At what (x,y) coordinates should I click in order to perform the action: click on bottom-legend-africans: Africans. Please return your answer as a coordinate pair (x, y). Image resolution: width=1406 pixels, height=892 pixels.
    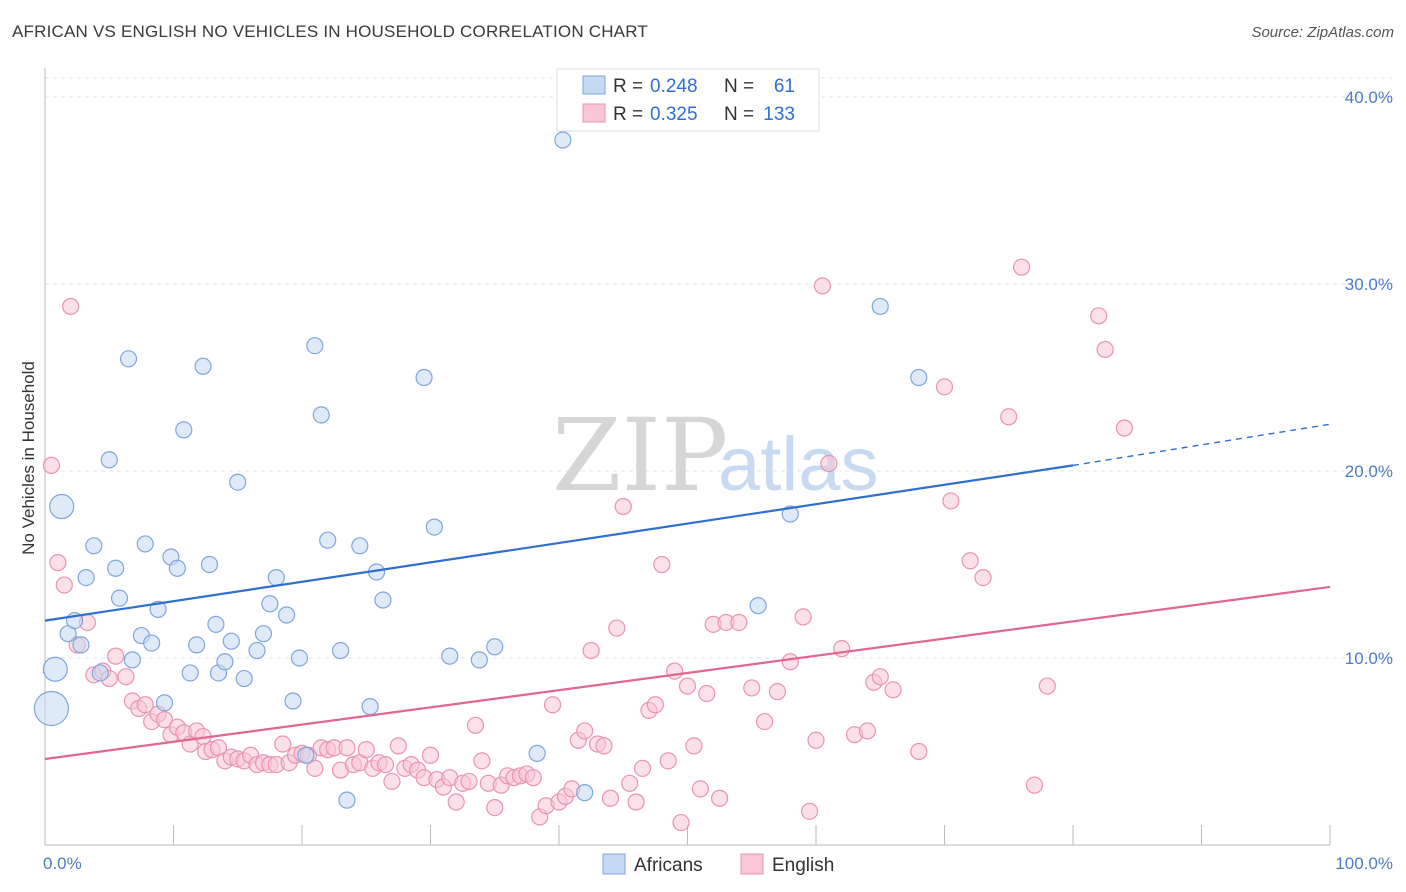
    Looking at the image, I should click on (668, 865).